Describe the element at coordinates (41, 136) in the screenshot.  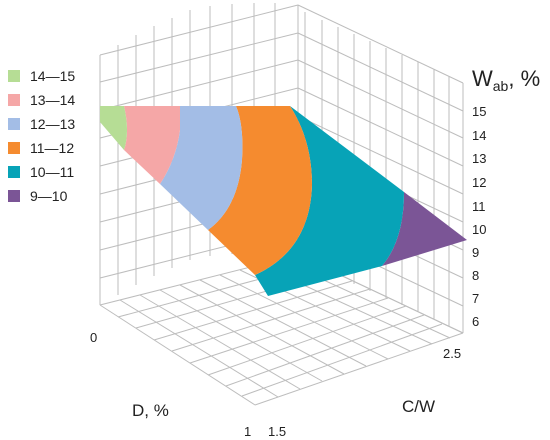
I see `legend: 14—15 13—14 12—13 11—12 10—11 9—10` at that location.